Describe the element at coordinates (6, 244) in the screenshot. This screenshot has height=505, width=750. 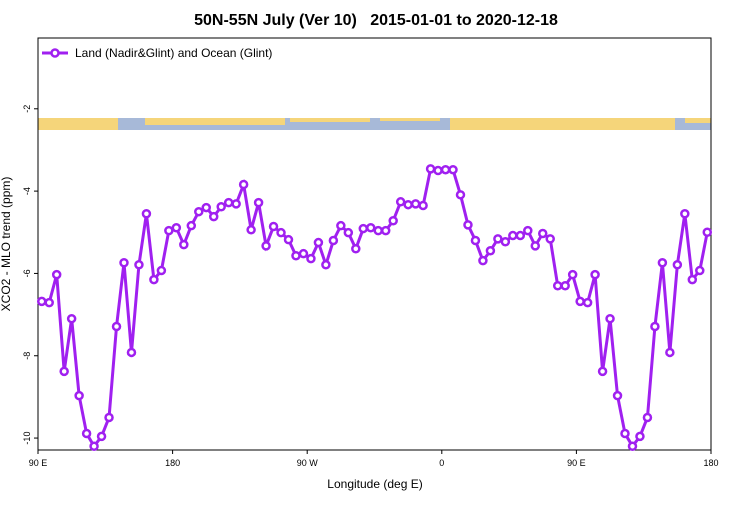
I see `y-axis-label: XCO2 - MLO trend (ppm)` at that location.